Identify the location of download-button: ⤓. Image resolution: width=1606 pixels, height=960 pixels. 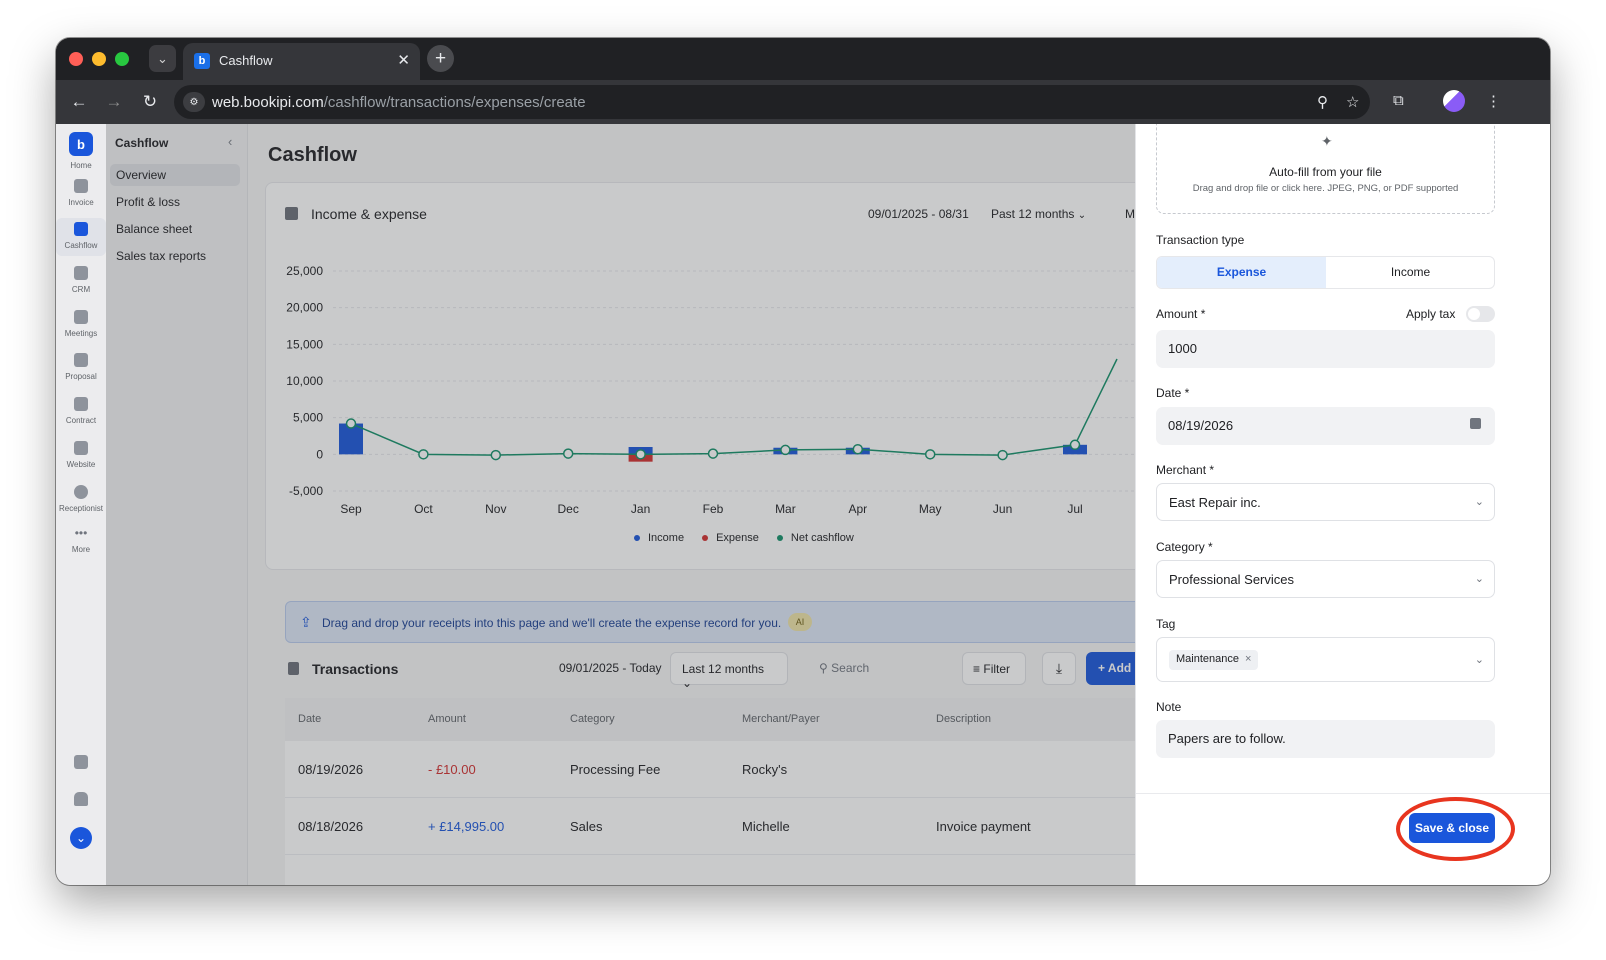
(1059, 668).